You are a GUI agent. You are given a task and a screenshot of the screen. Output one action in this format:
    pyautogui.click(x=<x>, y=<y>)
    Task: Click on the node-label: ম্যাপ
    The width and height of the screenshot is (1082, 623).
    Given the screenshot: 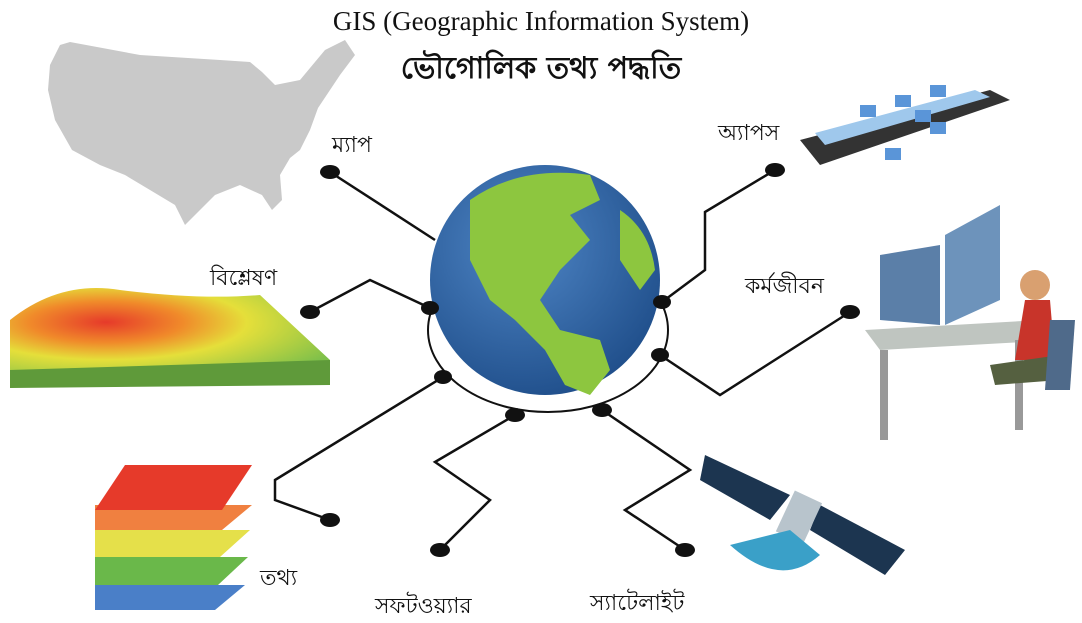 What is the action you would take?
    pyautogui.click(x=352, y=145)
    